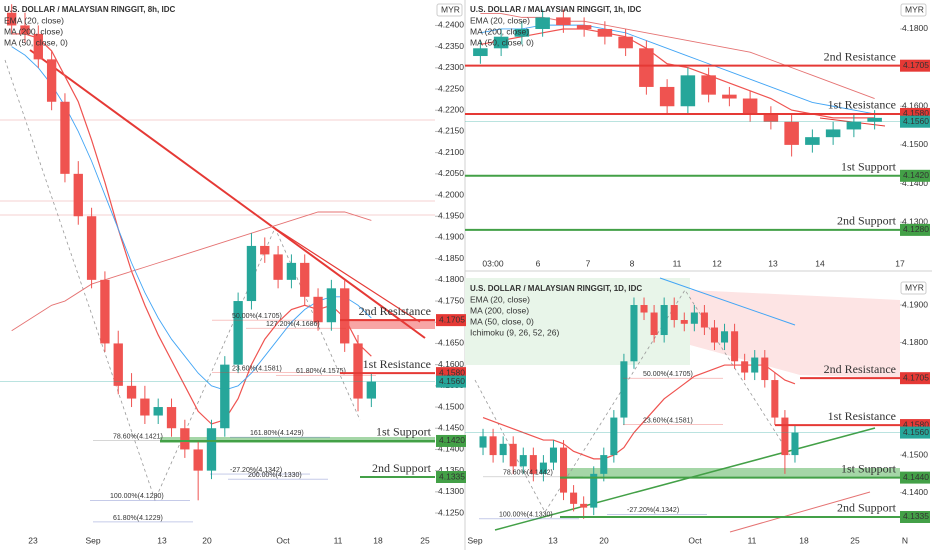  What do you see at coordinates (555, 9) in the screenshot?
I see `panel-title: U.S. DOLLAR / MALAYSIAN RINGGIT, 1h, IDC` at bounding box center [555, 9].